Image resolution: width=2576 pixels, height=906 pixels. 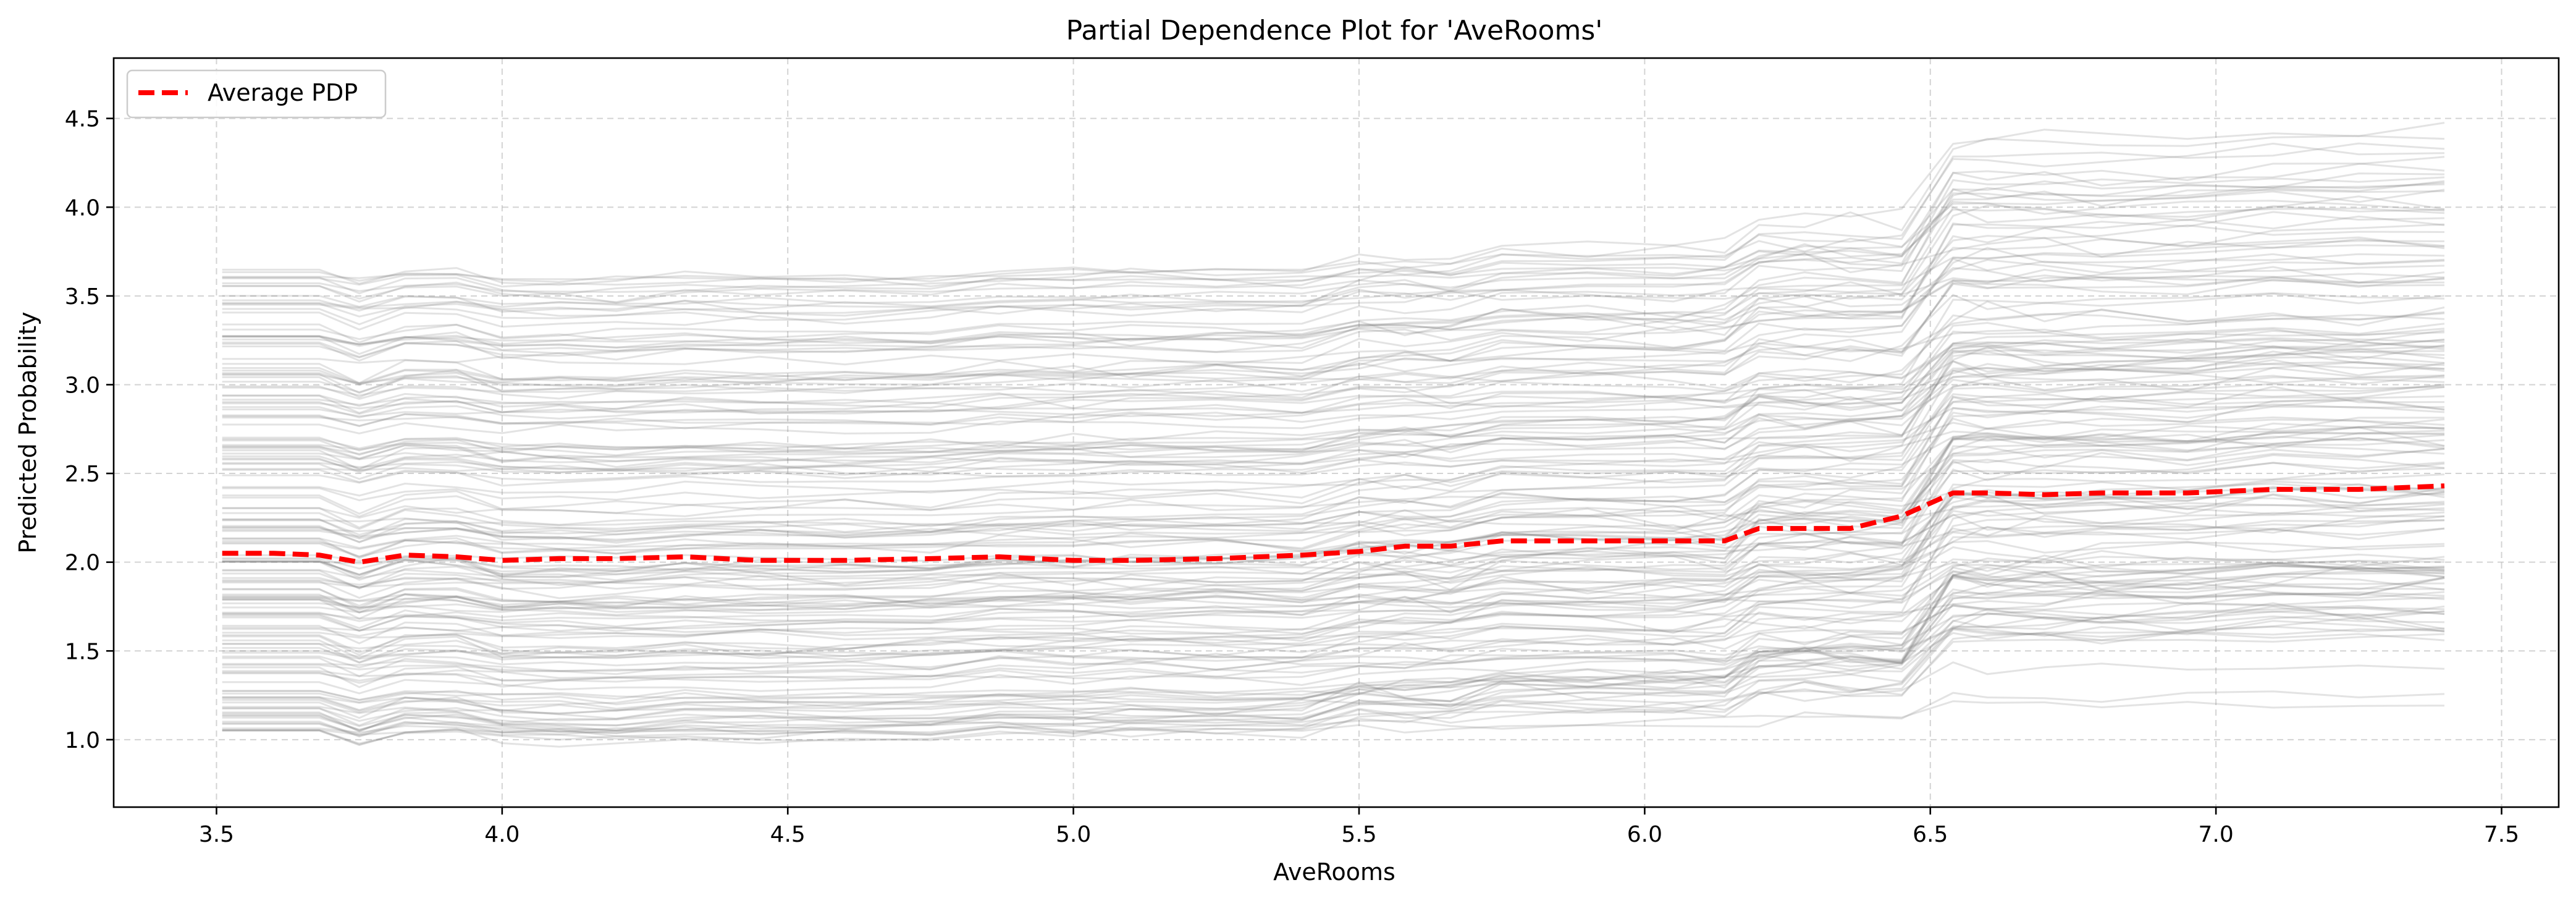 What do you see at coordinates (82, 474) in the screenshot?
I see `y-tick-label: 2.5` at bounding box center [82, 474].